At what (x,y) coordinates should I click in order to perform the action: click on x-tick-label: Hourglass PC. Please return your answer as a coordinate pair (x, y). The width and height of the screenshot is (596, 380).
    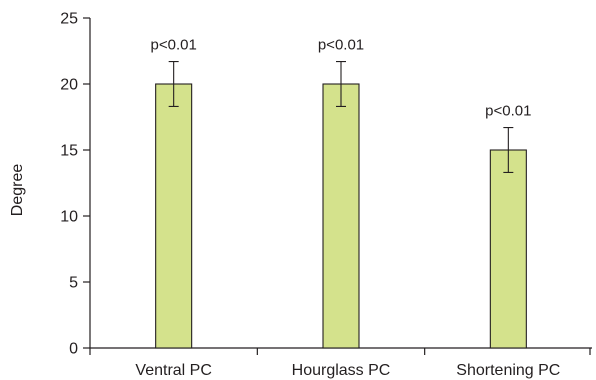
    Looking at the image, I should click on (341, 370).